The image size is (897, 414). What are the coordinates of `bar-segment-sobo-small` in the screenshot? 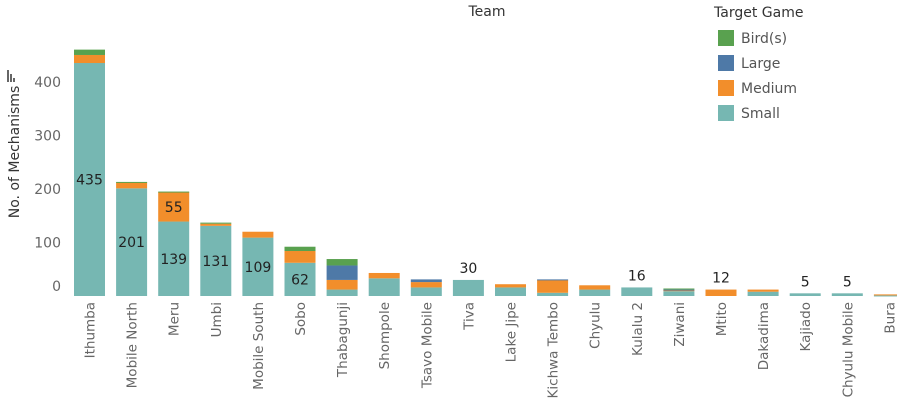 It's located at (300, 279).